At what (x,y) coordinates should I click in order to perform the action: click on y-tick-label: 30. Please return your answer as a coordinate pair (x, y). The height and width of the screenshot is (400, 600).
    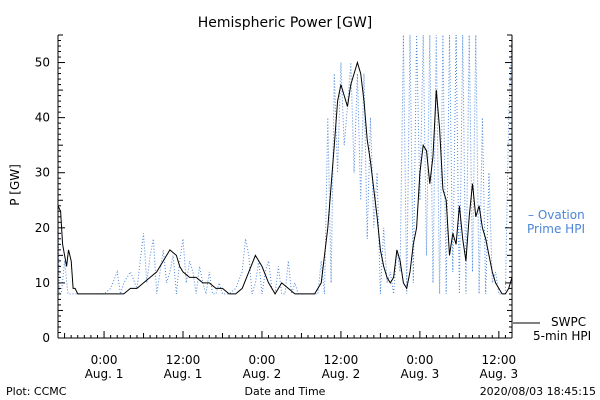
    Looking at the image, I should click on (42, 173).